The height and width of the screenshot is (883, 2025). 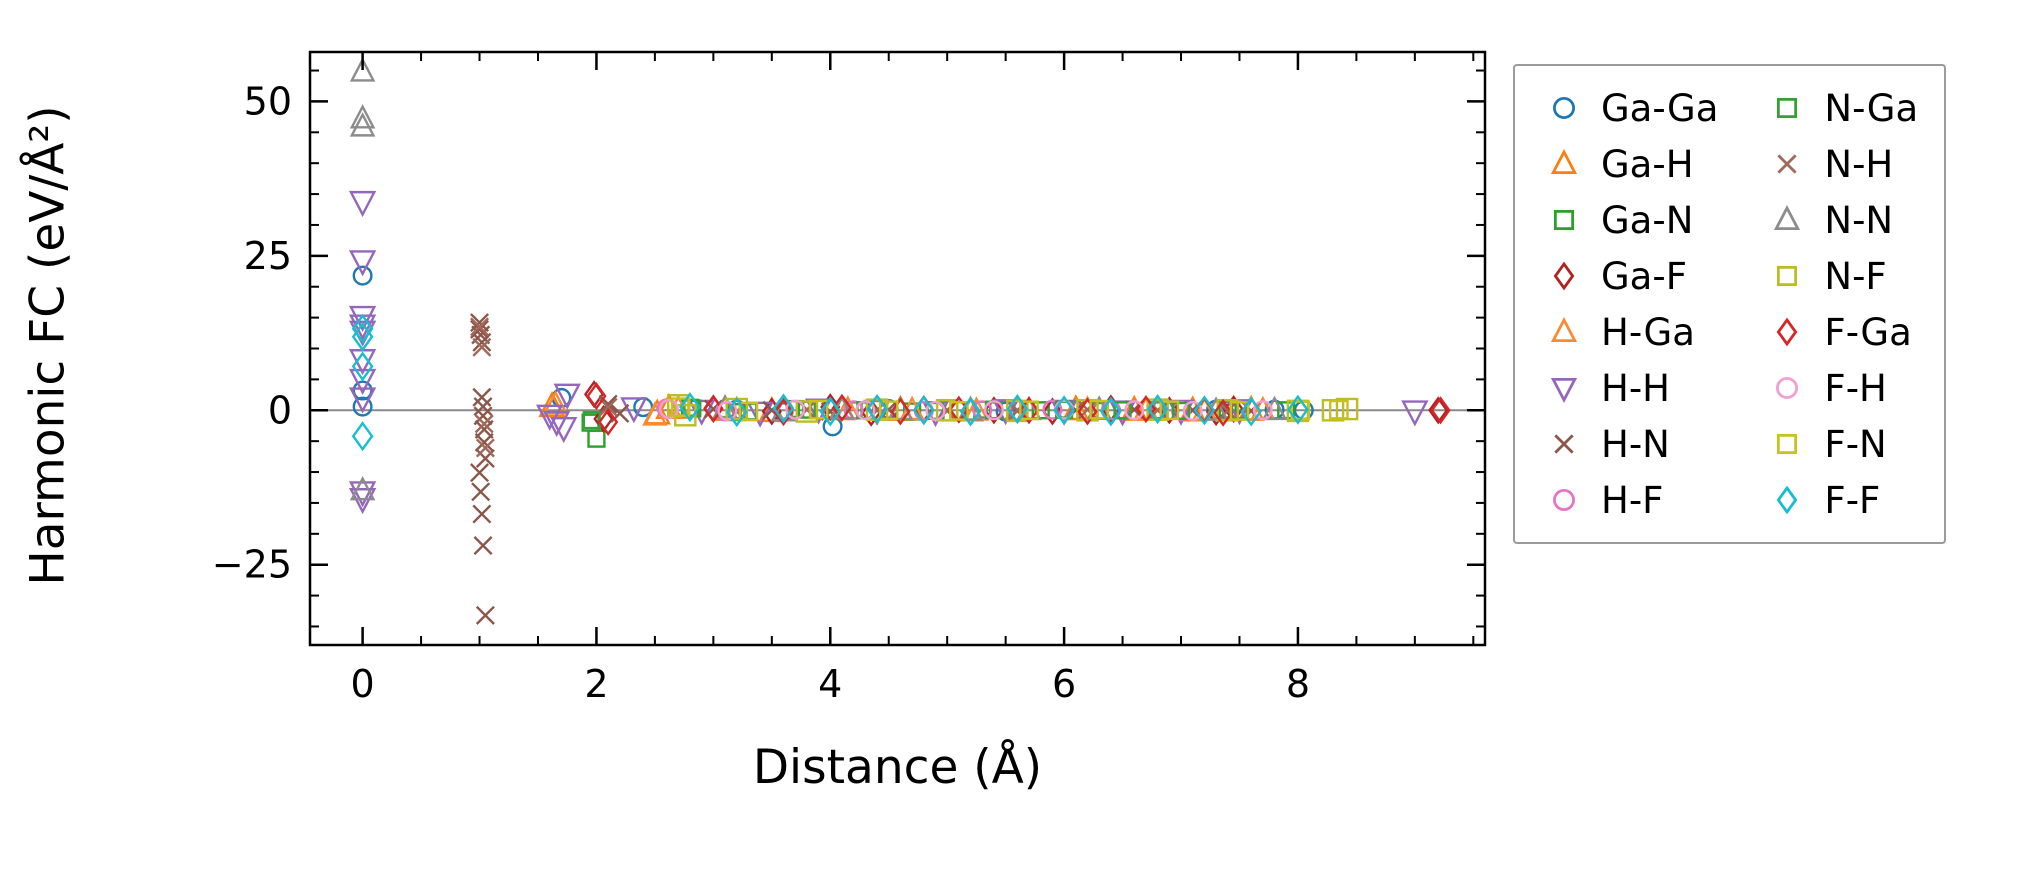 What do you see at coordinates (1841, 388) in the screenshot?
I see `legend-item-F-H: F-H` at bounding box center [1841, 388].